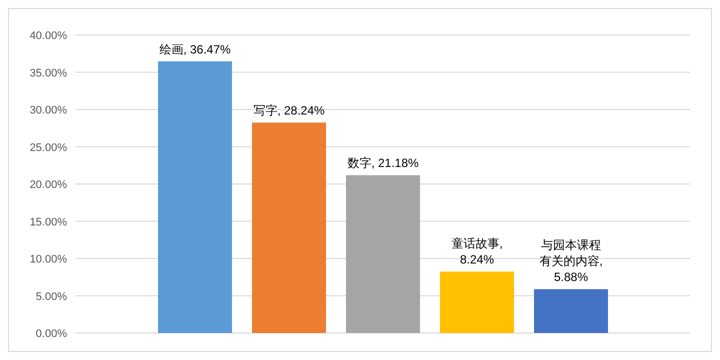 The width and height of the screenshot is (720, 360). What do you see at coordinates (52, 334) in the screenshot?
I see `y-tick-label: 0.00%` at bounding box center [52, 334].